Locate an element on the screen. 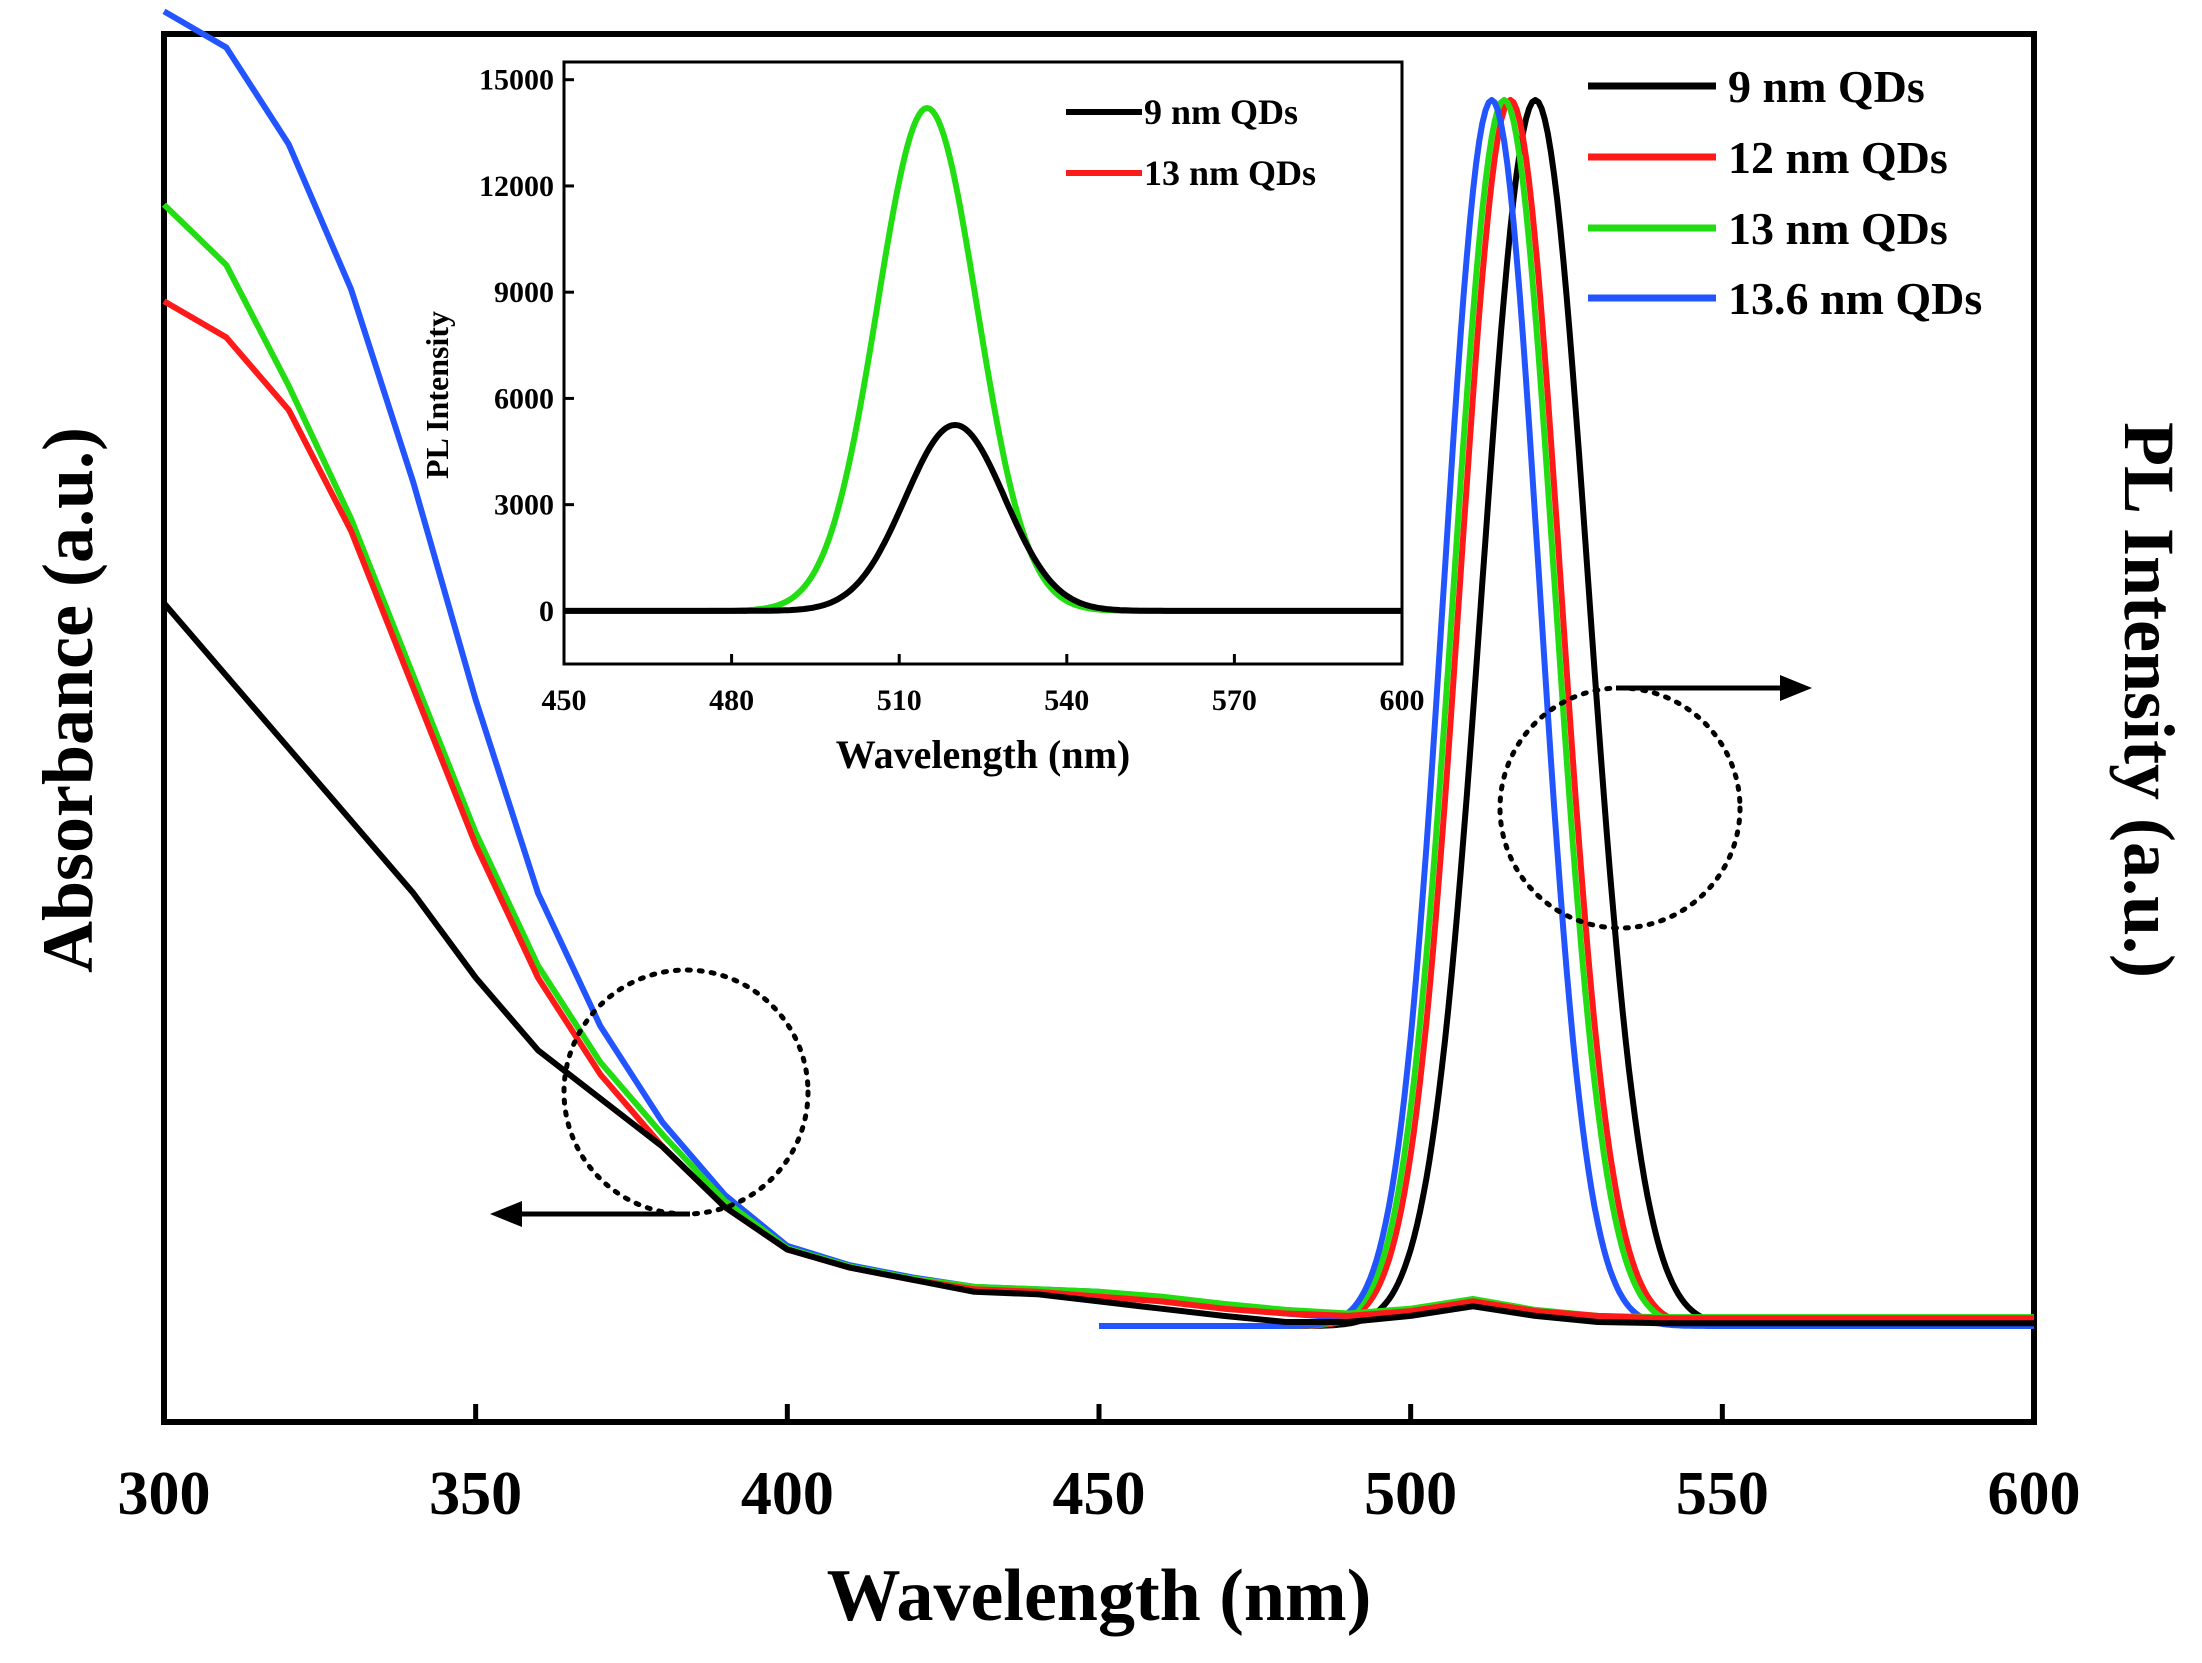  inset-x-tick-label: 570 is located at coordinates (1234, 700).